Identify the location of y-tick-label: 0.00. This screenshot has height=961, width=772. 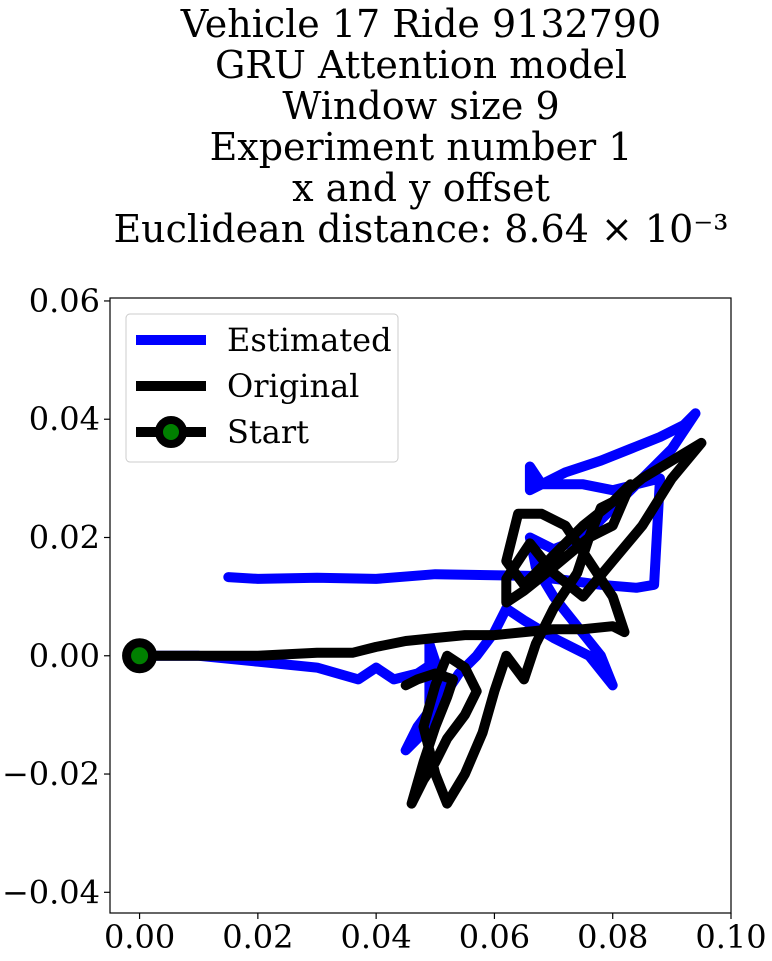
(64, 656).